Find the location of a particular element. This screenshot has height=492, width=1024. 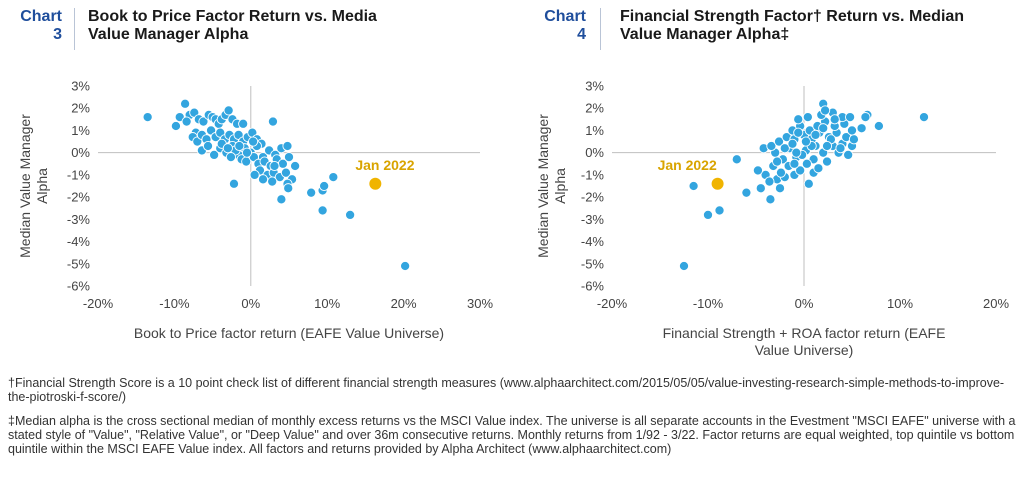

chart-number-value: 3 is located at coordinates (57, 34).